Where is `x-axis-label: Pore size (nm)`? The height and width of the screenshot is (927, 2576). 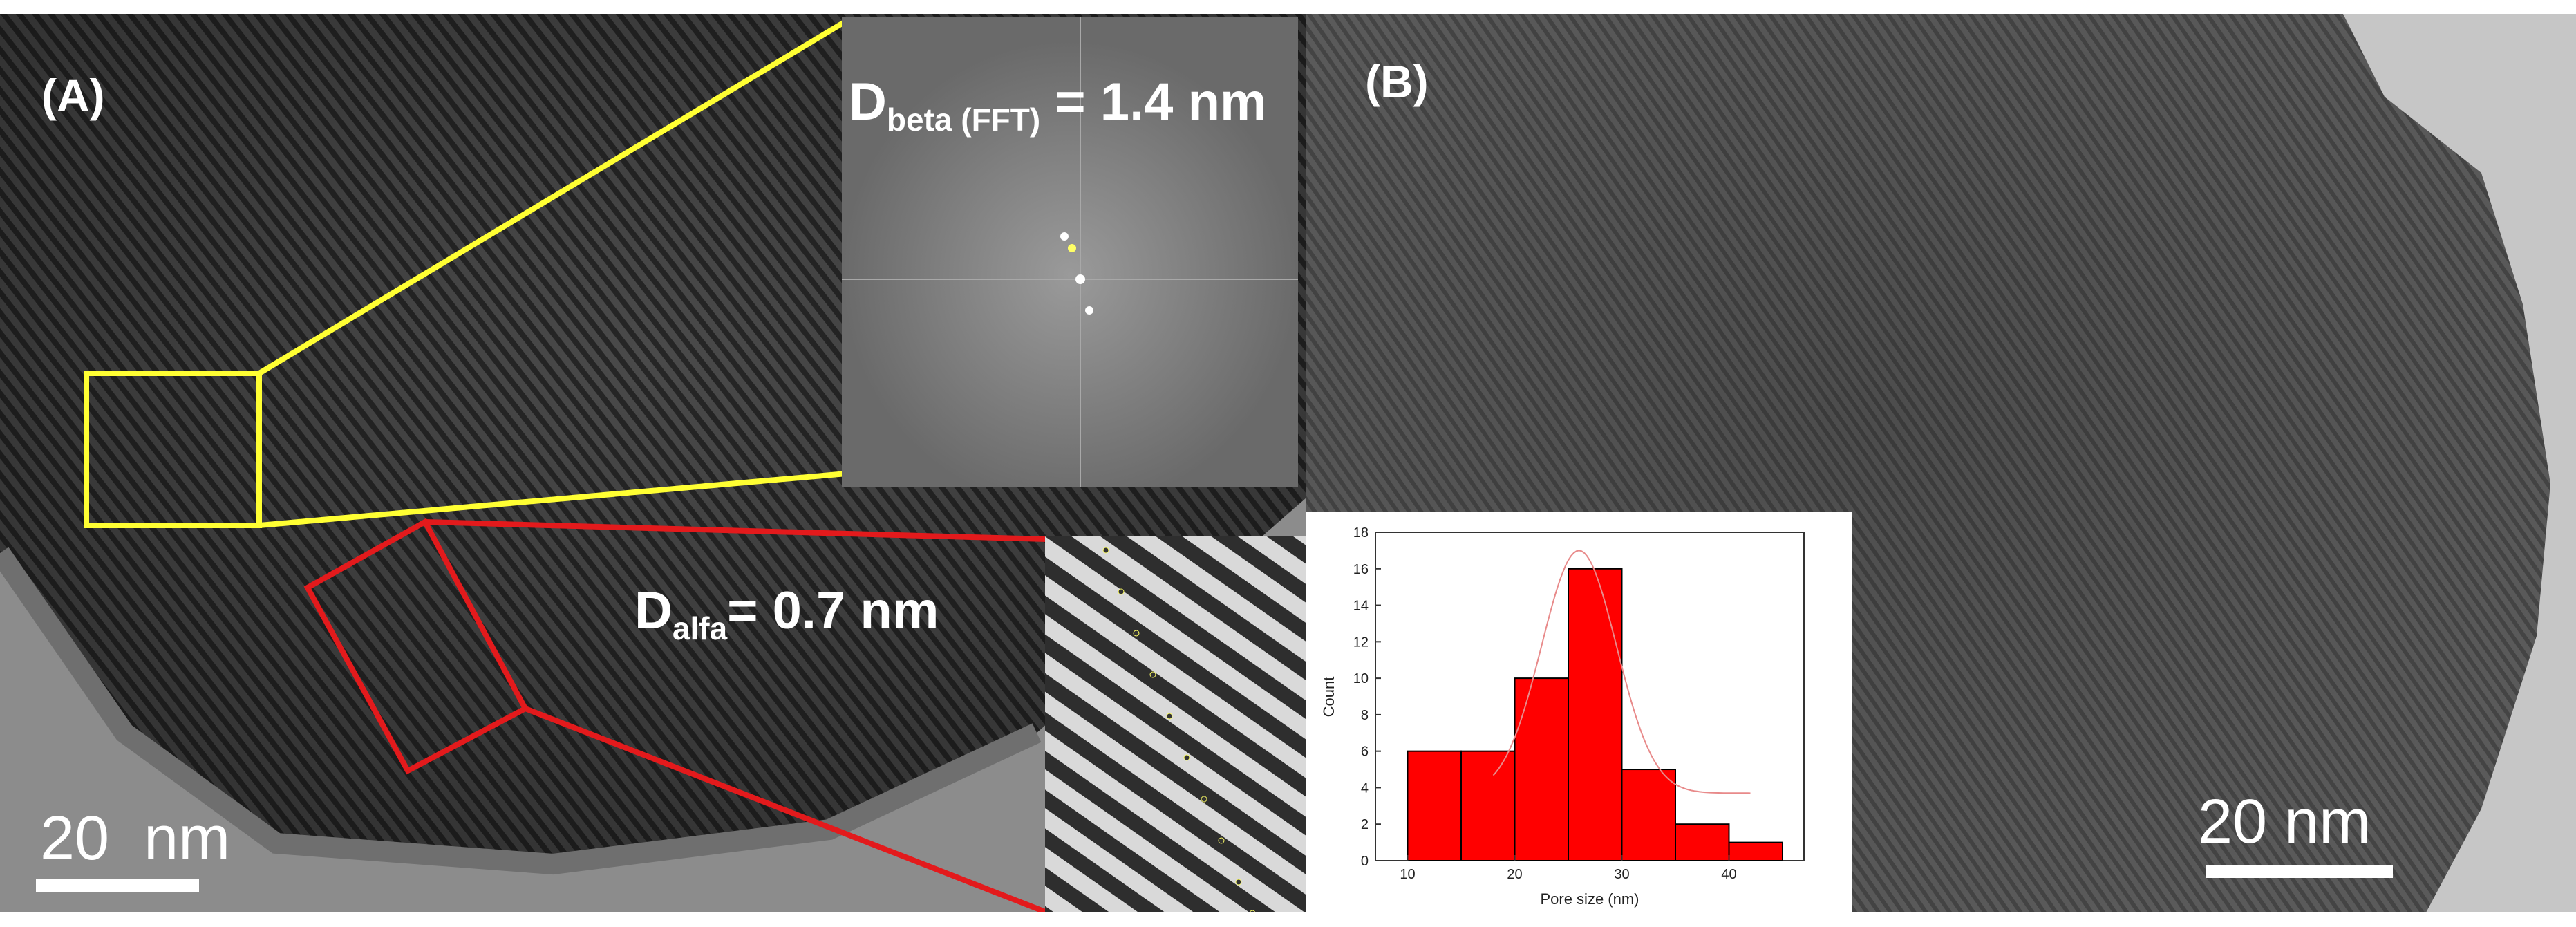 x-axis-label: Pore size (nm) is located at coordinates (1589, 899).